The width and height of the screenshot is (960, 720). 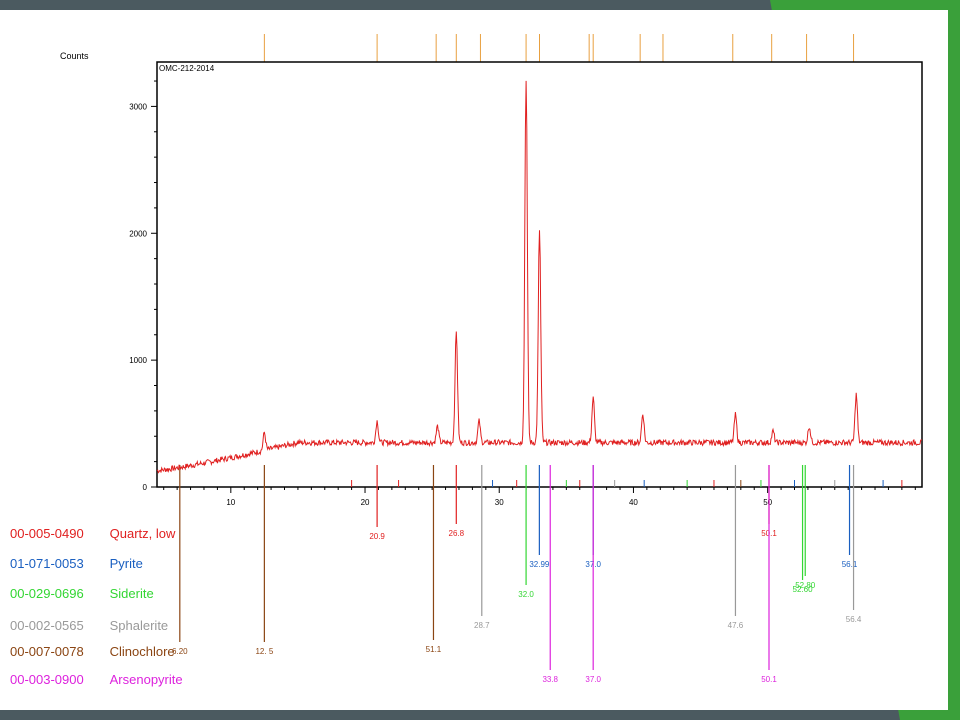 I want to click on stick-label: 37.0, so click(x=593, y=679).